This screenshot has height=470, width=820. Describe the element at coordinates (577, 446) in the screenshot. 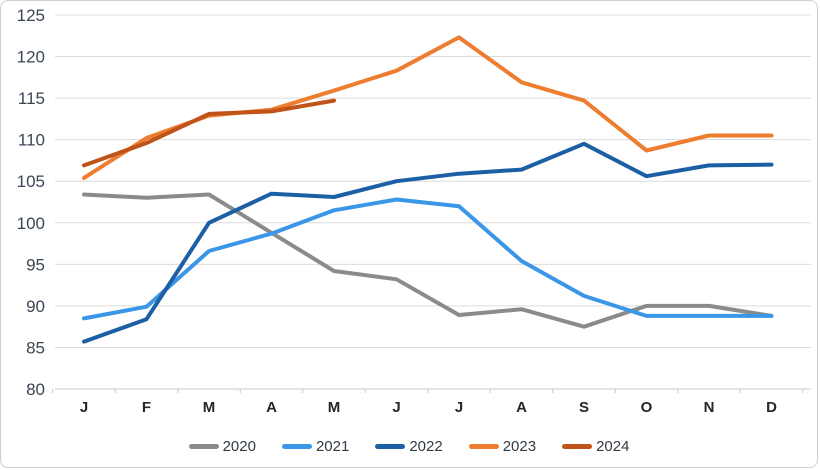

I see `legend-swatch-2024` at that location.